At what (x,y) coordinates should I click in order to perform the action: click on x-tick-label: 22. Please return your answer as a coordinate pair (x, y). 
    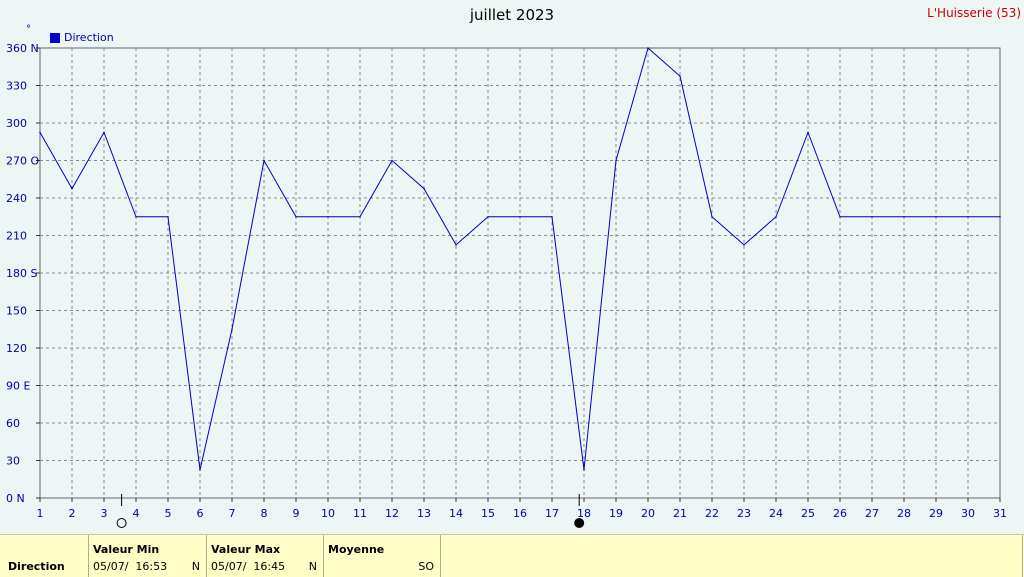
    Looking at the image, I should click on (712, 513).